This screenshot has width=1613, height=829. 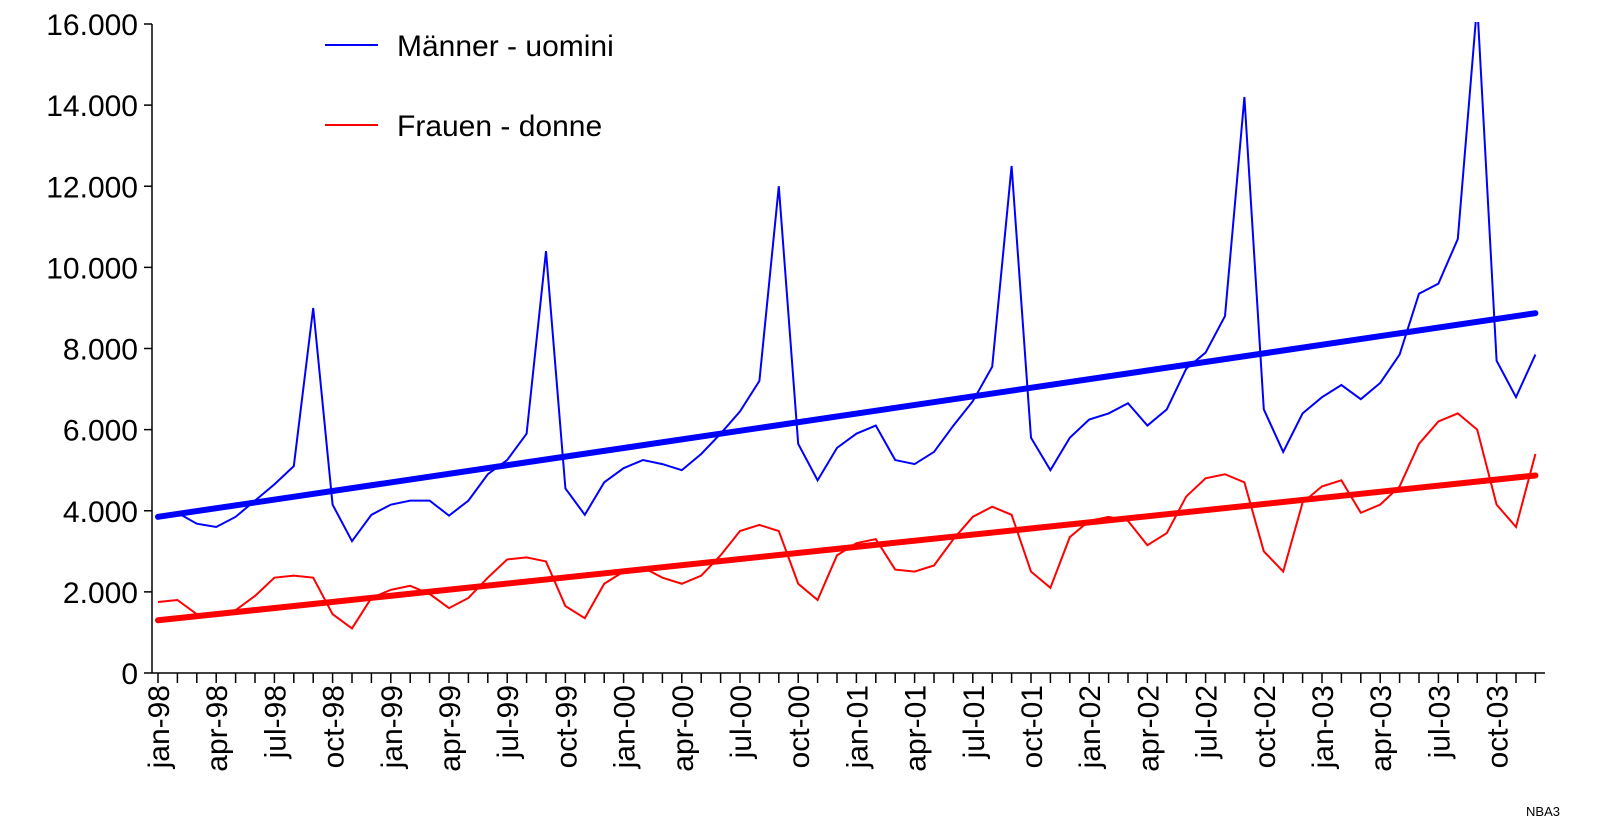 I want to click on y-tick-label: 0, so click(x=129, y=674).